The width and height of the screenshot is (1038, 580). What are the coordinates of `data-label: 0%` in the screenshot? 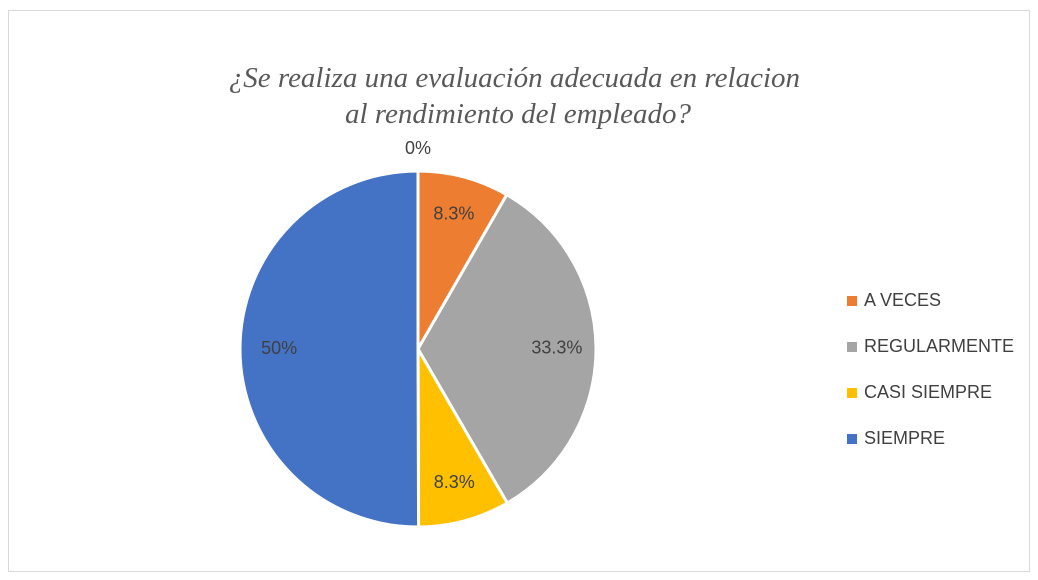 It's located at (418, 148).